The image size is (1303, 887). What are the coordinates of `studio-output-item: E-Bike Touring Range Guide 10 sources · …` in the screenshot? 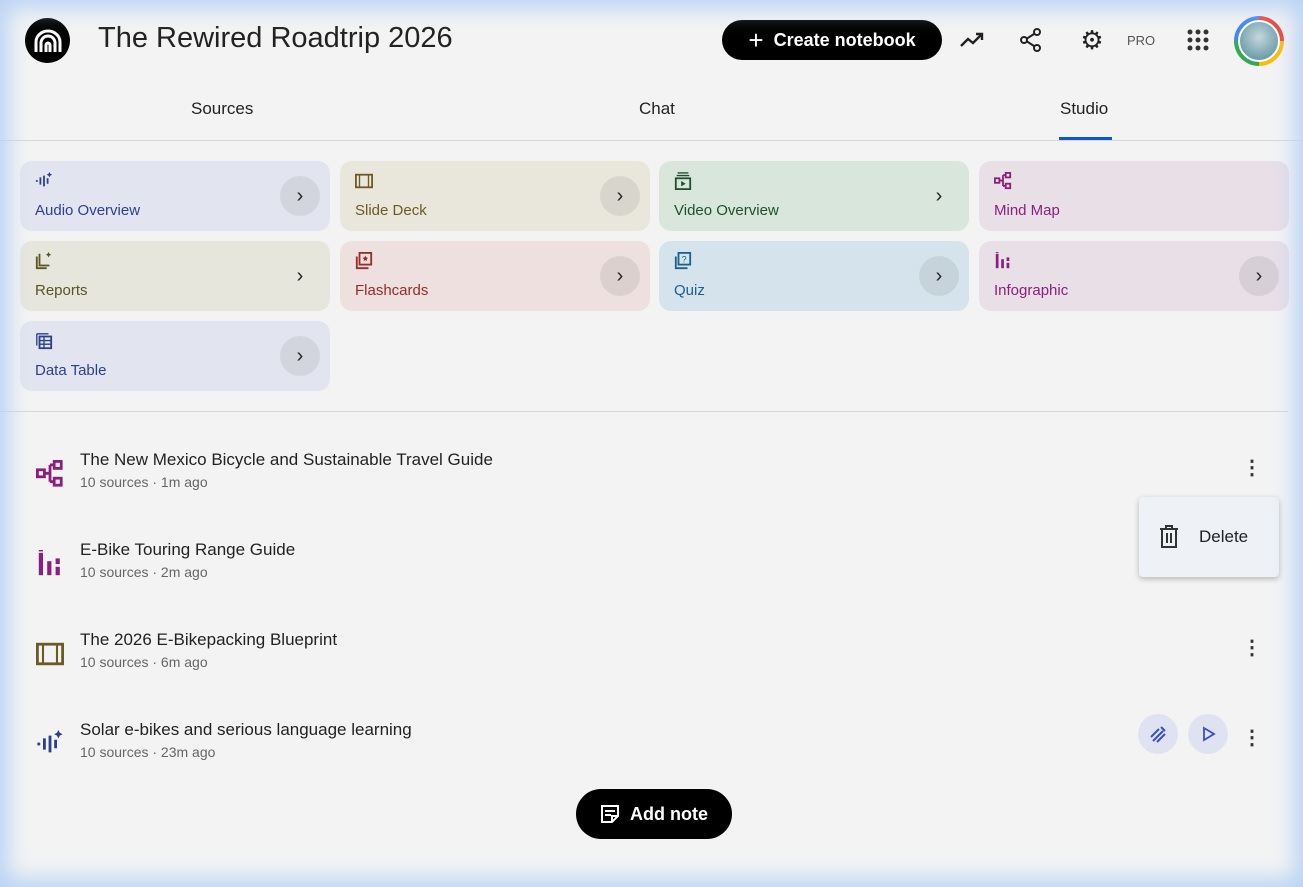 It's located at (645, 570).